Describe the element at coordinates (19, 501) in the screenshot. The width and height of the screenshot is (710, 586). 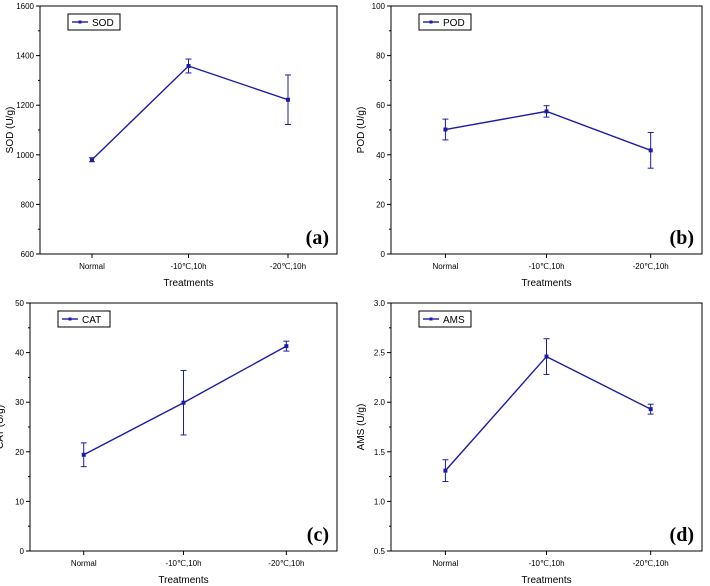
I see `y-tick-label: 10` at that location.